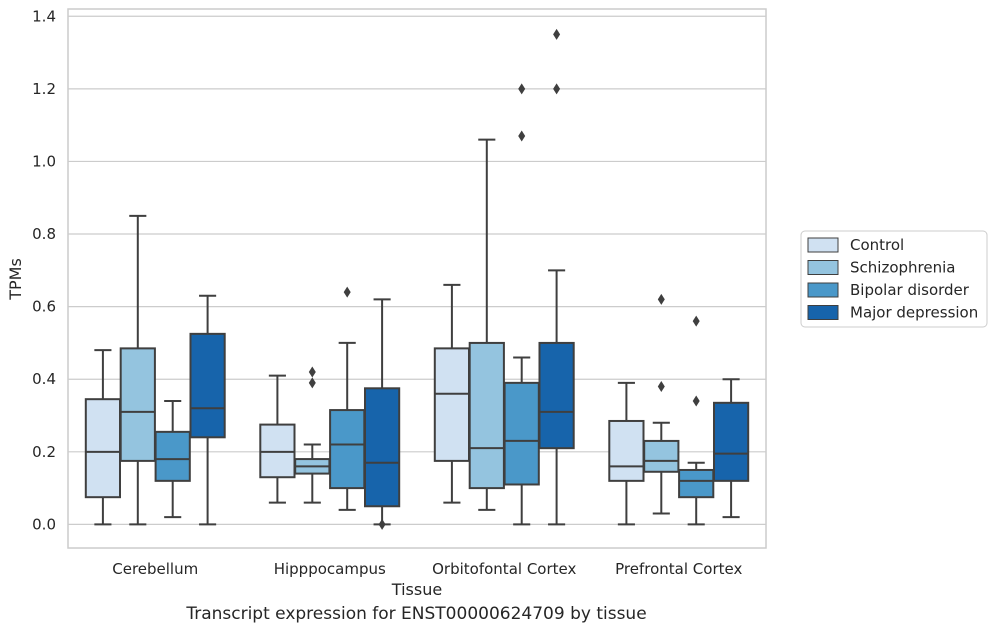  Describe the element at coordinates (504, 569) in the screenshot. I see `x-tick-label: Orbitofontal Cortex` at that location.